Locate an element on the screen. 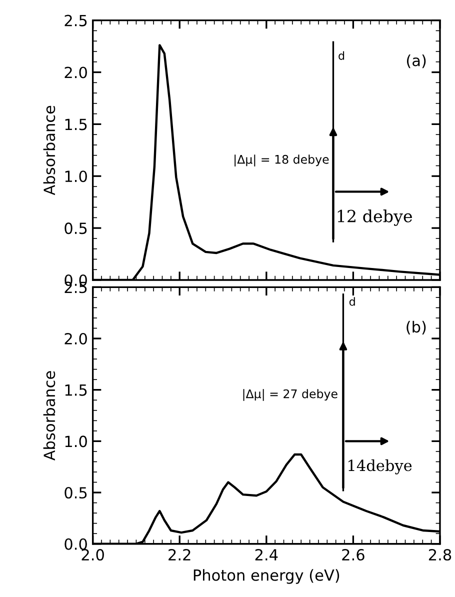 This screenshot has width=455, height=597. annotation: 12 debye is located at coordinates (375, 217).